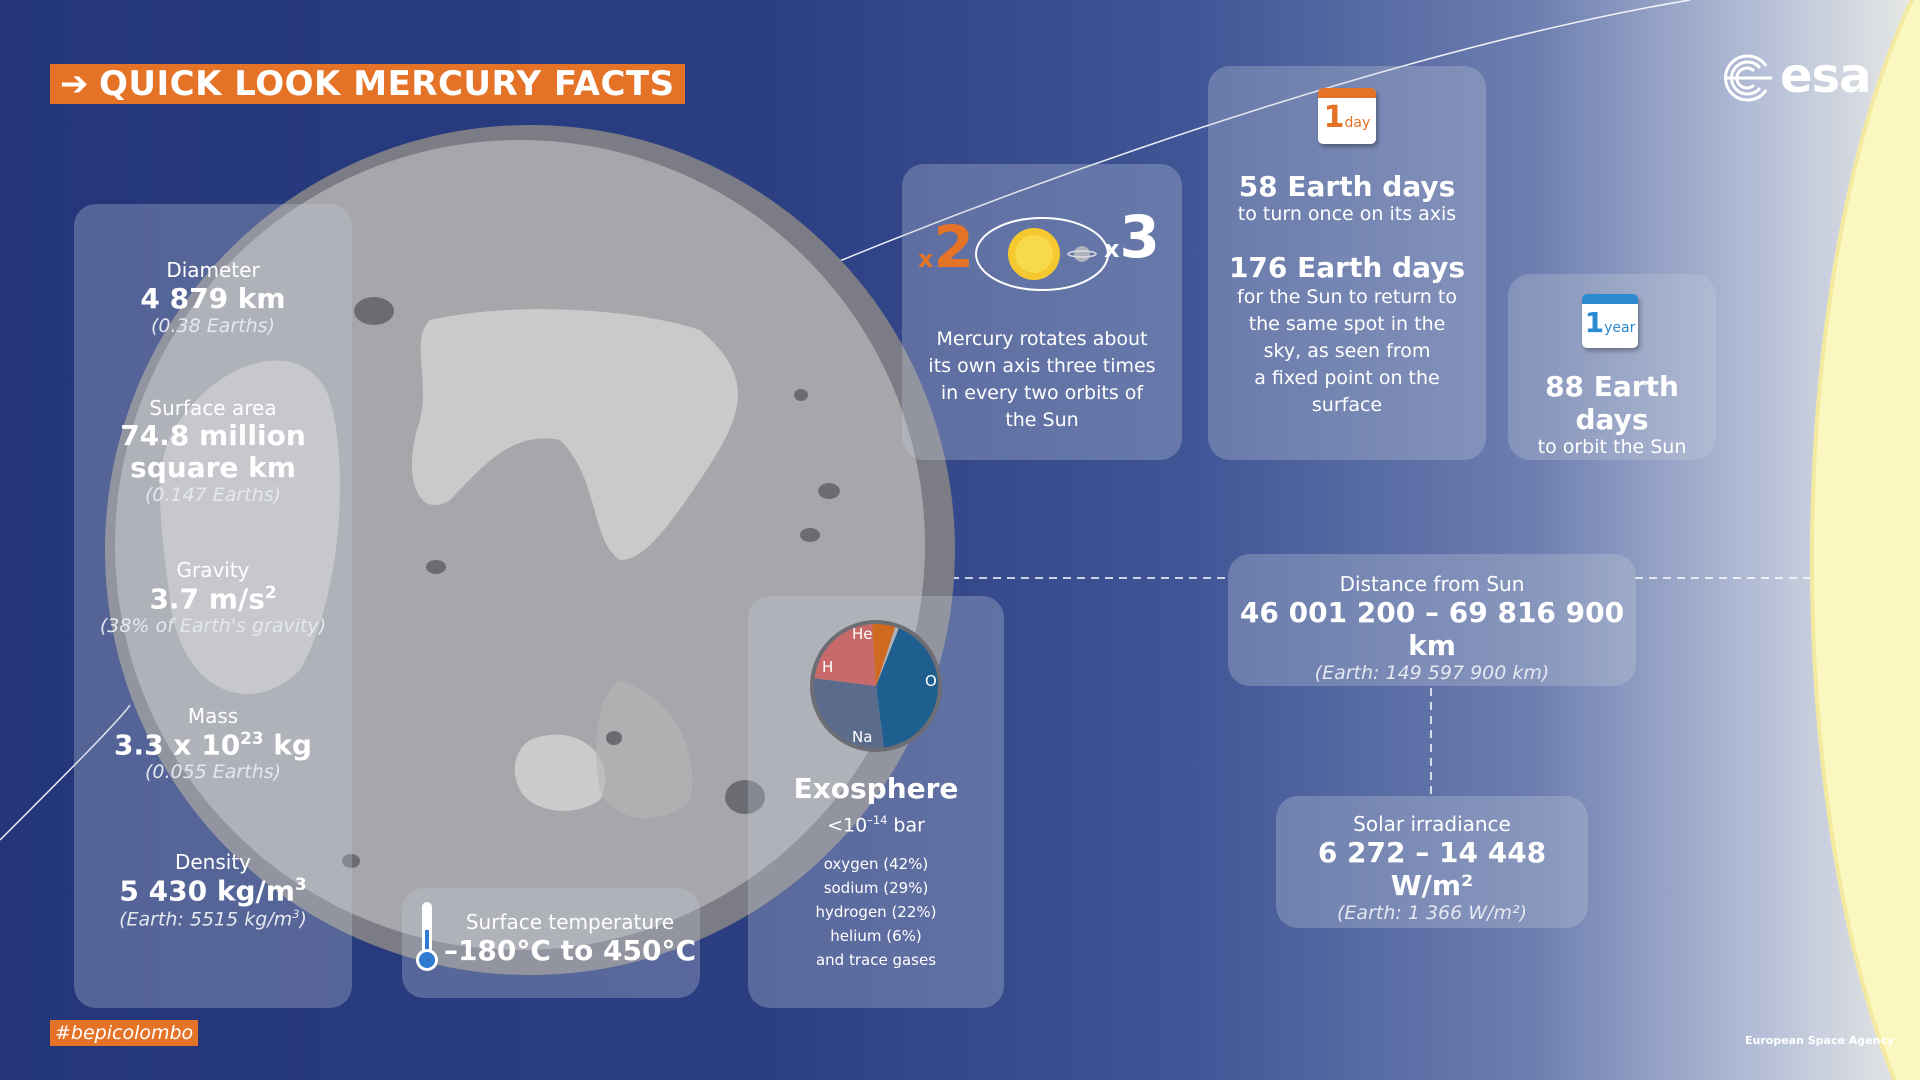  What do you see at coordinates (1347, 214) in the screenshot?
I see `sidereal-day-text: to turn once on its axis` at bounding box center [1347, 214].